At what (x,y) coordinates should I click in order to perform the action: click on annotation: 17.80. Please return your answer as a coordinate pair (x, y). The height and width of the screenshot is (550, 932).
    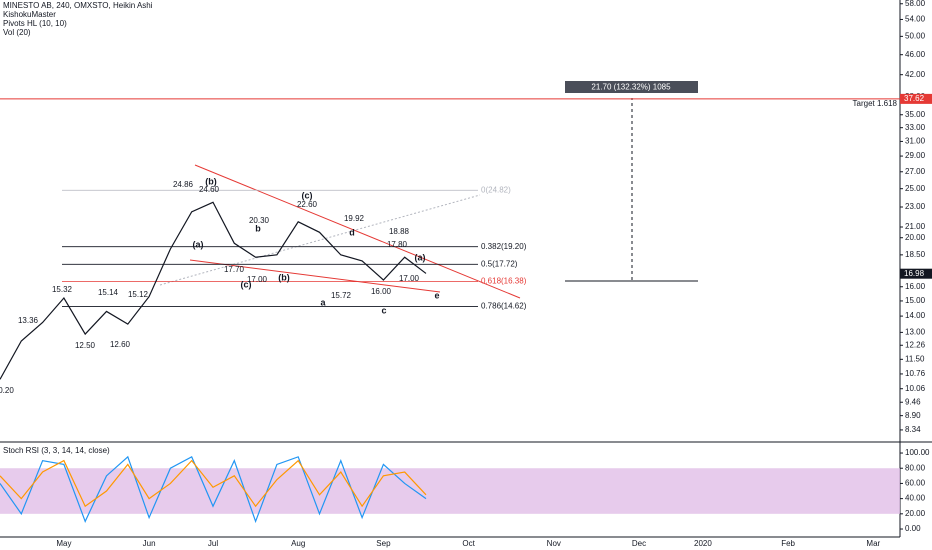
    Looking at the image, I should click on (397, 244).